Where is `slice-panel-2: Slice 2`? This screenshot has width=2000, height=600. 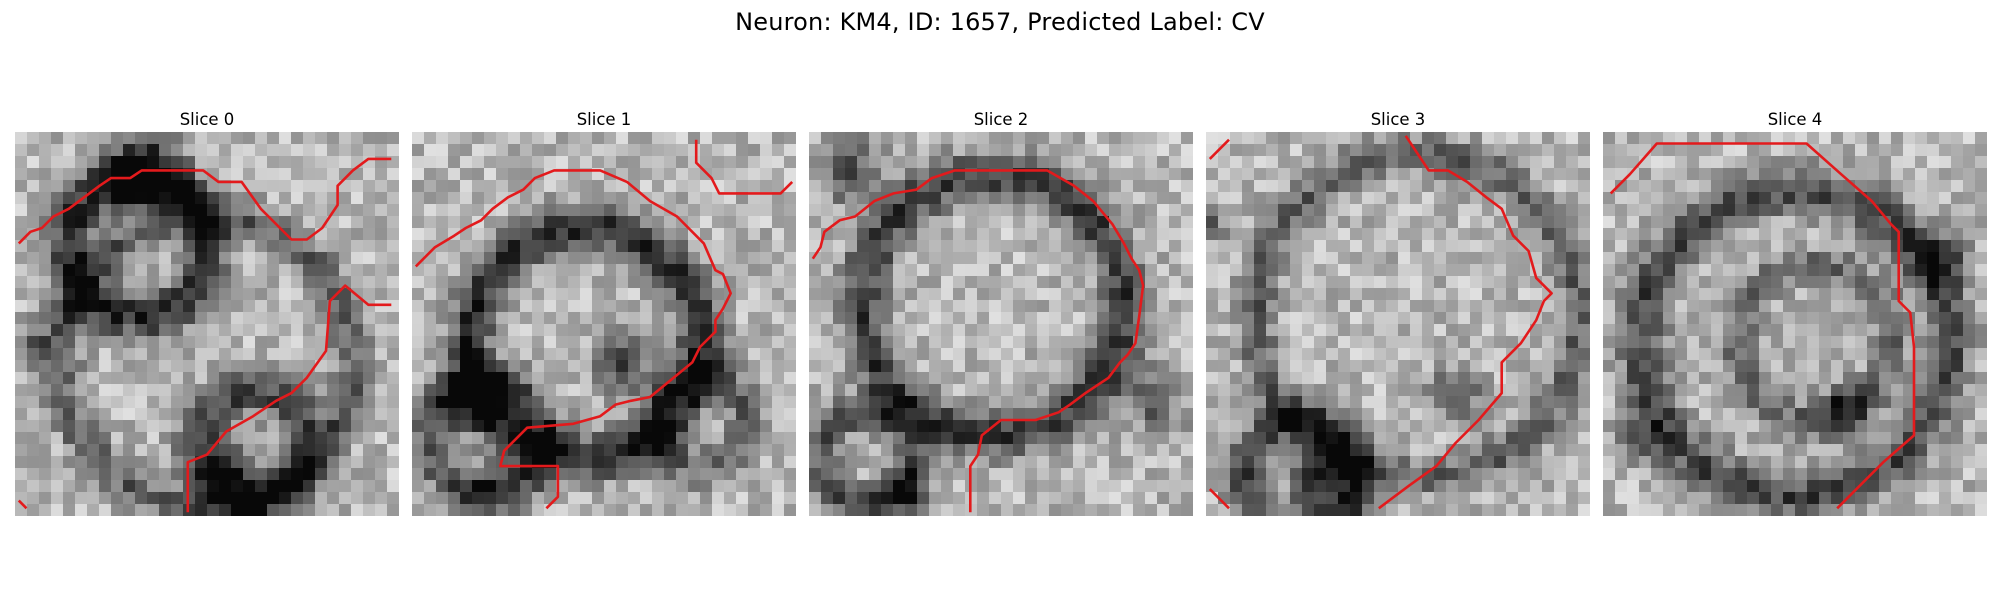 slice-panel-2: Slice 2 is located at coordinates (1001, 312).